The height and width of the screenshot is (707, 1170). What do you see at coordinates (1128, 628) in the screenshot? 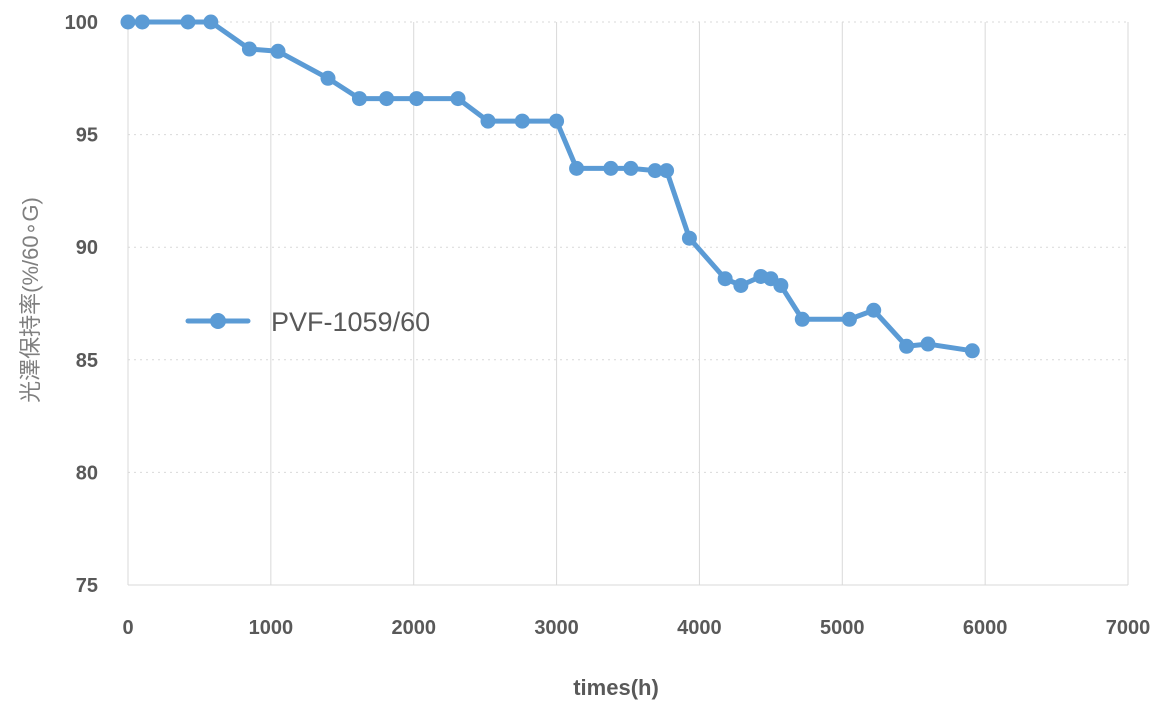
I see `x-tick-label: 7000` at bounding box center [1128, 628].